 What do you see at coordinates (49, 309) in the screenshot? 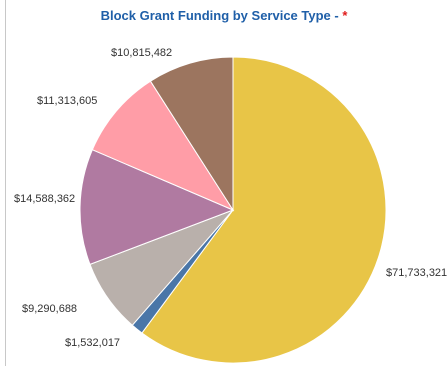
I see `slice-label: $9,290,688` at bounding box center [49, 309].